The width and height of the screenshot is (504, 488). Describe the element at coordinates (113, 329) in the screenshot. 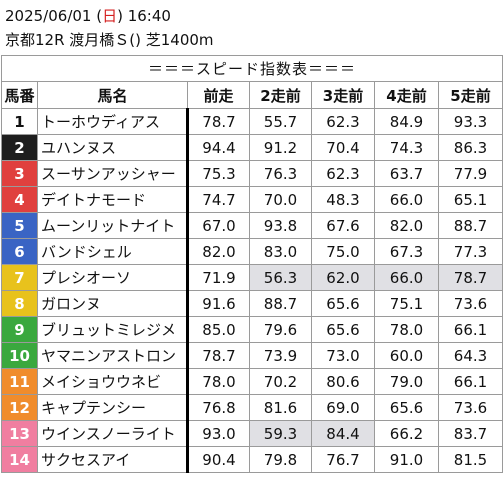

I see `horse-name: ブリュットミレジメ` at that location.